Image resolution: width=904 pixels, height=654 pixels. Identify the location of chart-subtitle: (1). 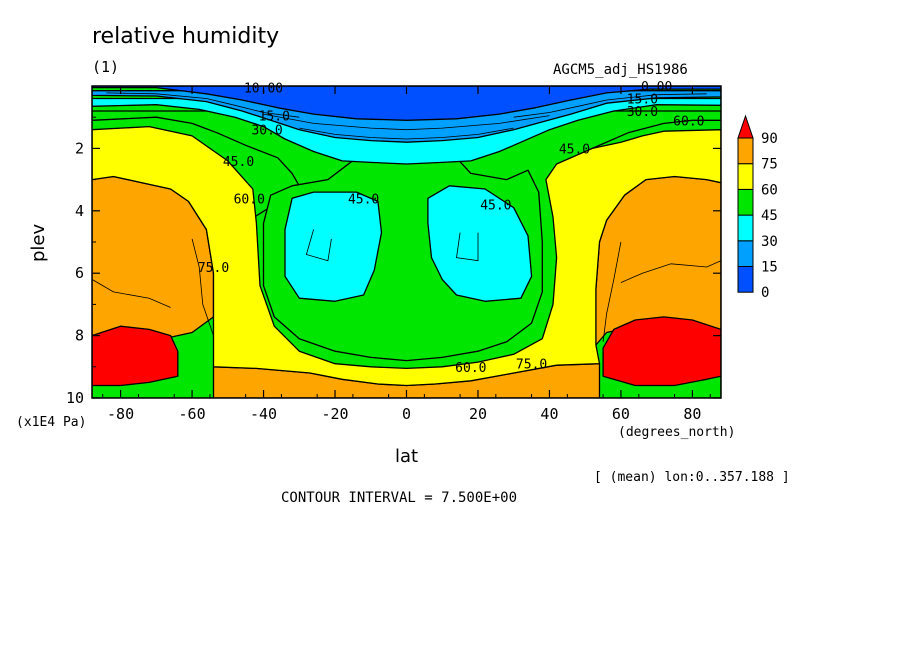
(106, 67).